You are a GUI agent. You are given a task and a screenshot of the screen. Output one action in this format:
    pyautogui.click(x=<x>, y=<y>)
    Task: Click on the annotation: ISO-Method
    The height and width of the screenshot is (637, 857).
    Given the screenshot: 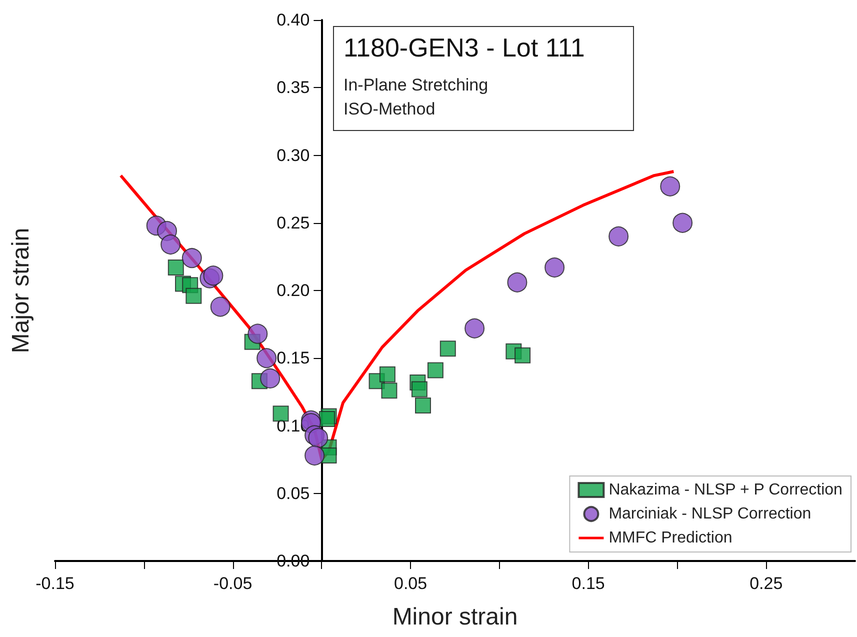 What is the action you would take?
    pyautogui.click(x=390, y=109)
    